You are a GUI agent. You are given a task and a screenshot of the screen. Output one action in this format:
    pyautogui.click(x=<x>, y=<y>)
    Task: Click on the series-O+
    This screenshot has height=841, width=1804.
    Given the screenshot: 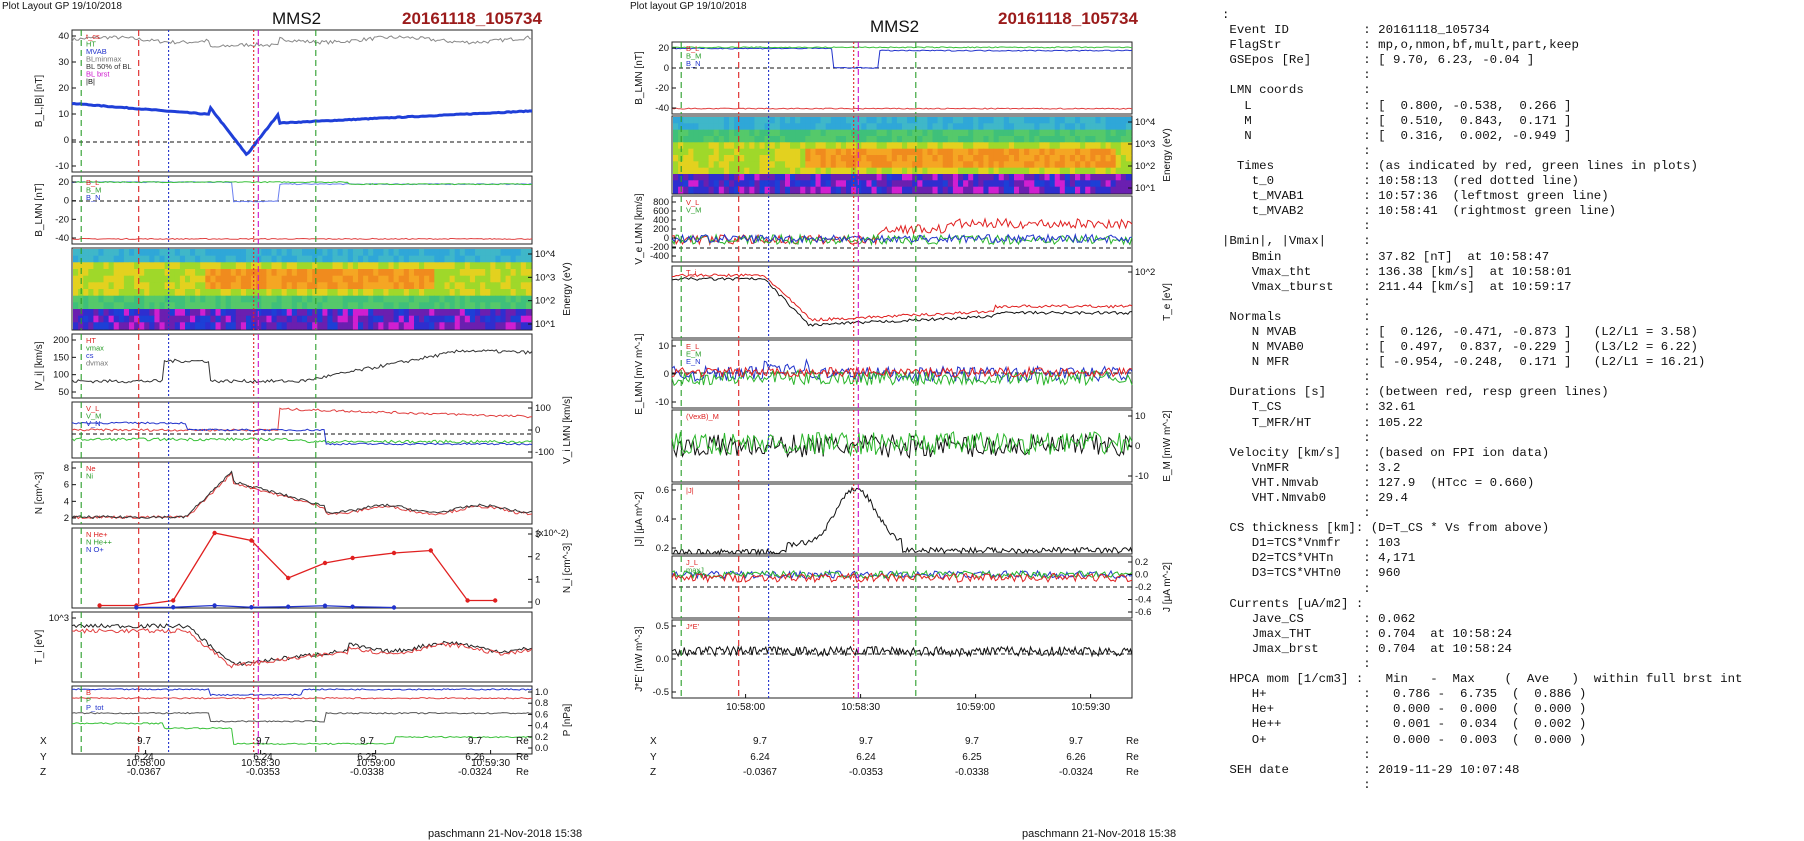 What is the action you would take?
    pyautogui.click(x=265, y=606)
    